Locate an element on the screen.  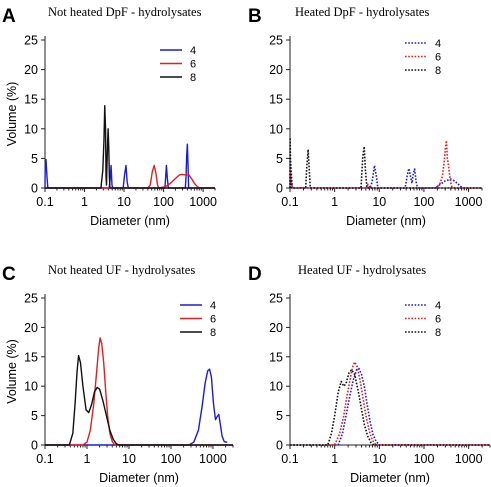
panel-letter: C is located at coordinates (9, 274).